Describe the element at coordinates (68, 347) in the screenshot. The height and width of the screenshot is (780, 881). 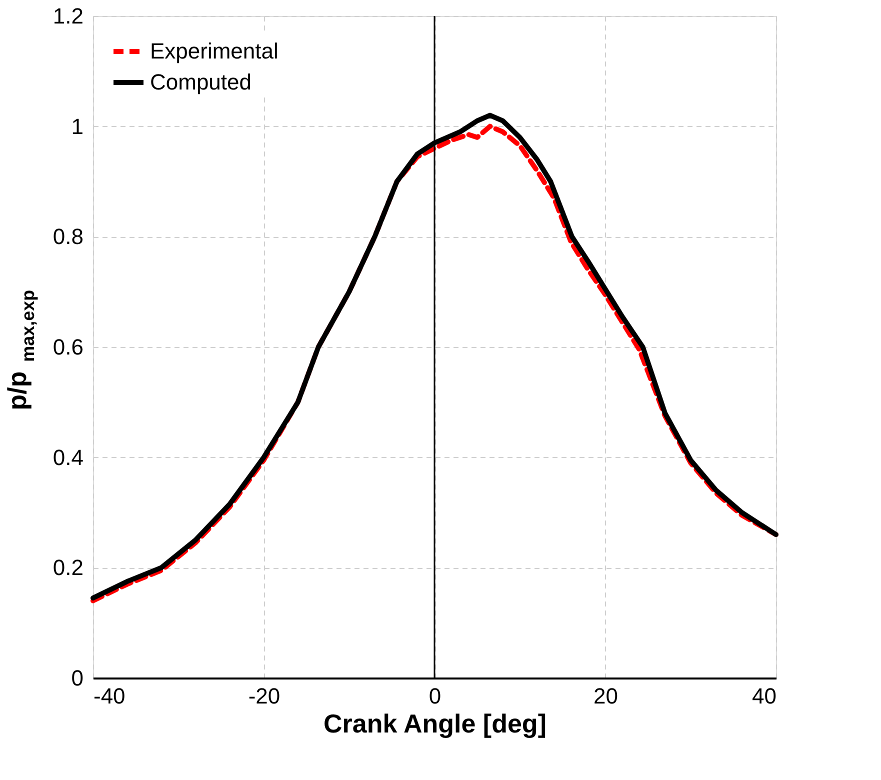
I see `y-tick-label: 0.6` at that location.